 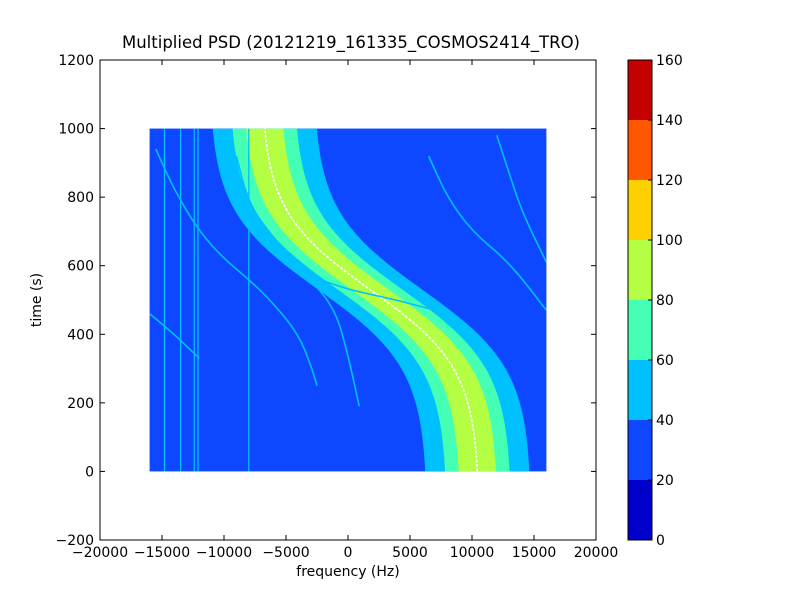 I want to click on x-tick-label: 15000, so click(x=534, y=553).